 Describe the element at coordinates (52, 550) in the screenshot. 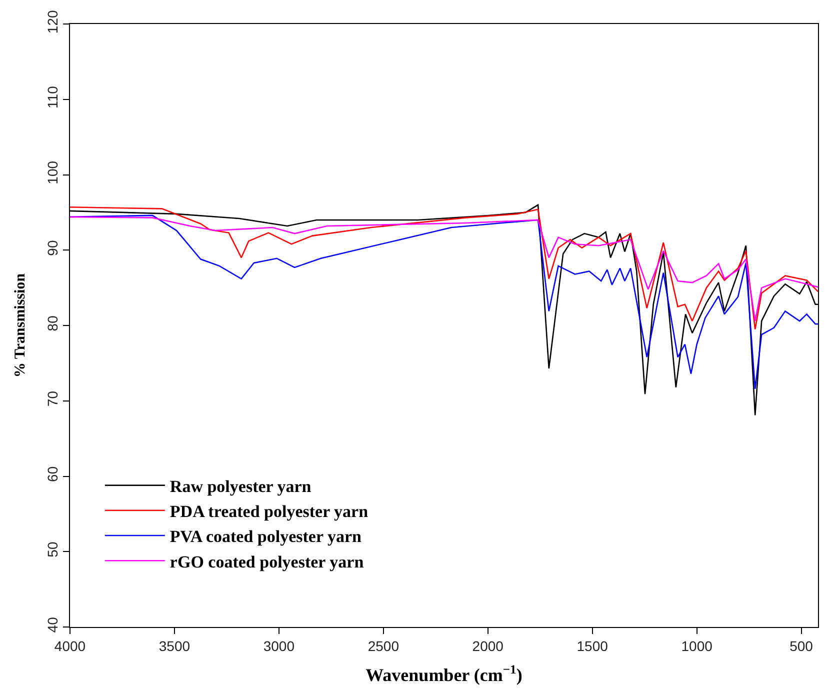

I see `y-tick-label: 50` at that location.